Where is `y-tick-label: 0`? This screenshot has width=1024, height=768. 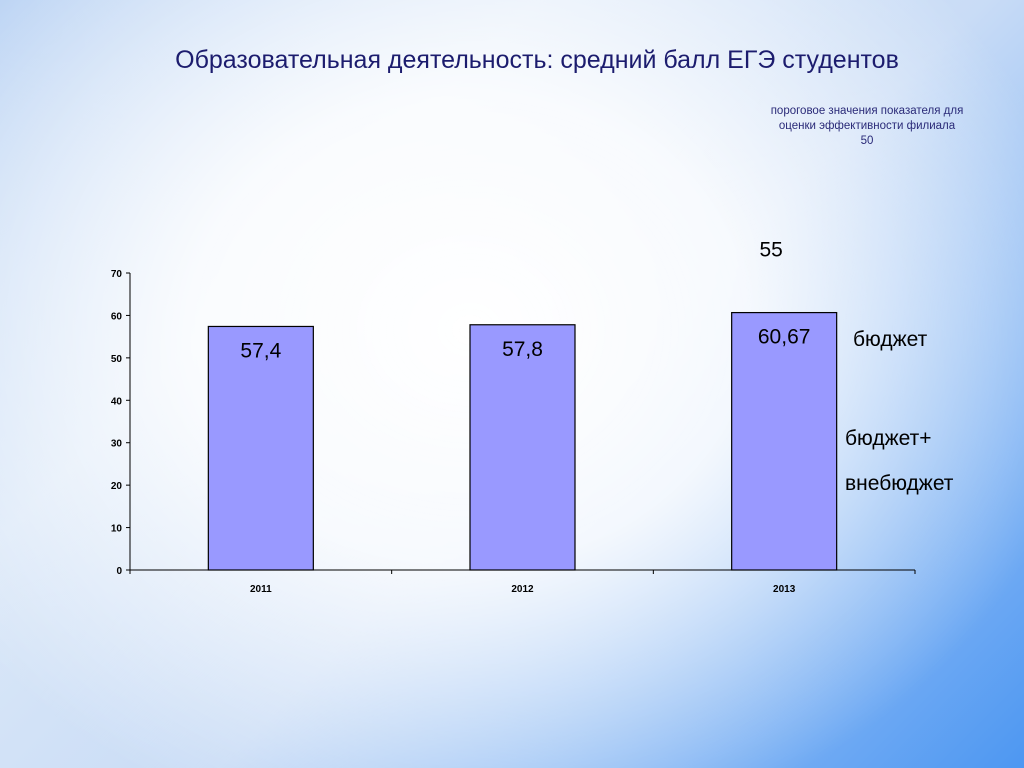
y-tick-label: 0 is located at coordinates (119, 571).